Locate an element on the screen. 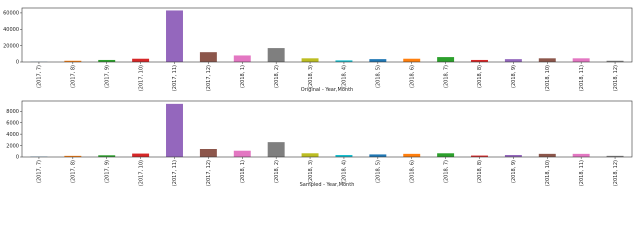 The width and height of the screenshot is (640, 240). y-tick-label: 20000 is located at coordinates (11, 46).